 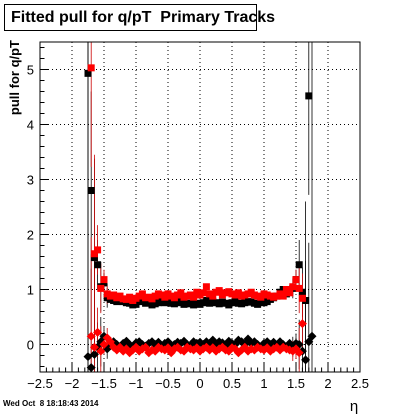 I want to click on x-axis-label: η, so click(x=354, y=406).